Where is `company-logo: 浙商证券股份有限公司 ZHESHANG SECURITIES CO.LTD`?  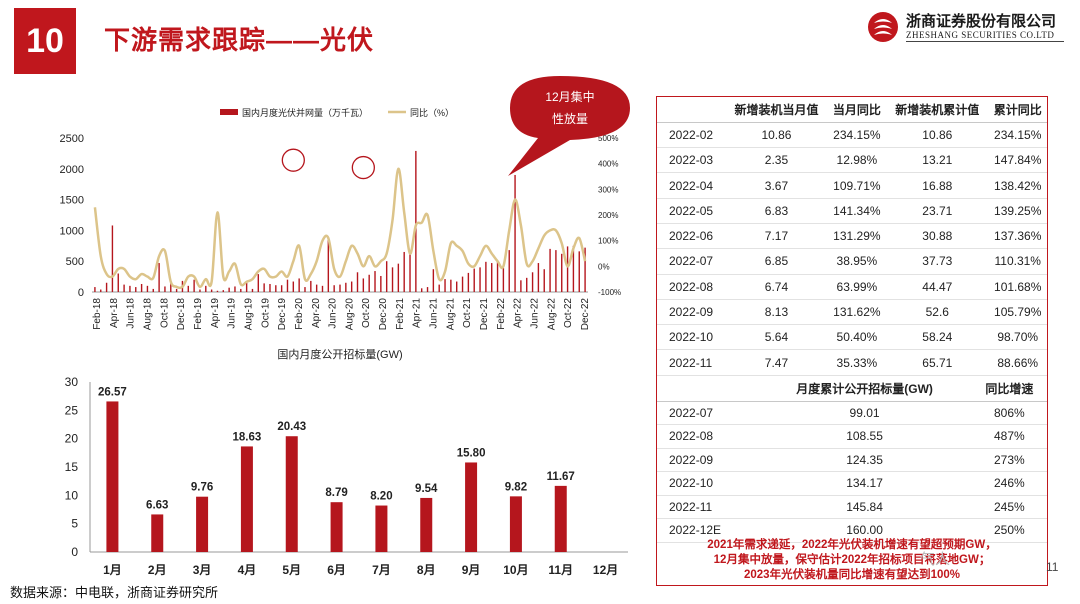 company-logo: 浙商证券股份有限公司 ZHESHANG SECURITIES CO.LTD is located at coordinates (966, 27).